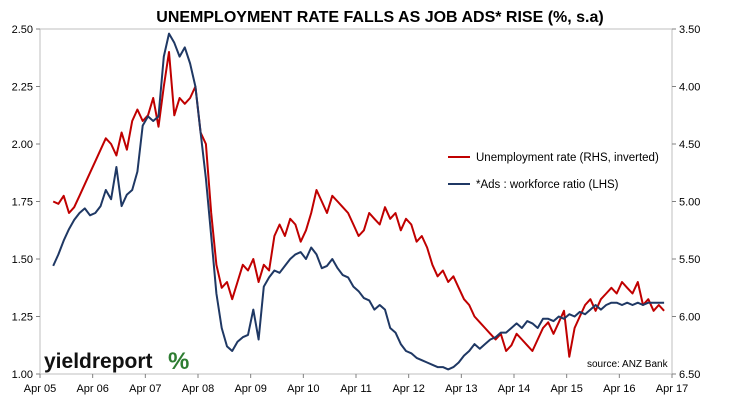 This screenshot has width=730, height=400. Describe the element at coordinates (92, 389) in the screenshot. I see `x-tick-label: Apr 06` at that location.